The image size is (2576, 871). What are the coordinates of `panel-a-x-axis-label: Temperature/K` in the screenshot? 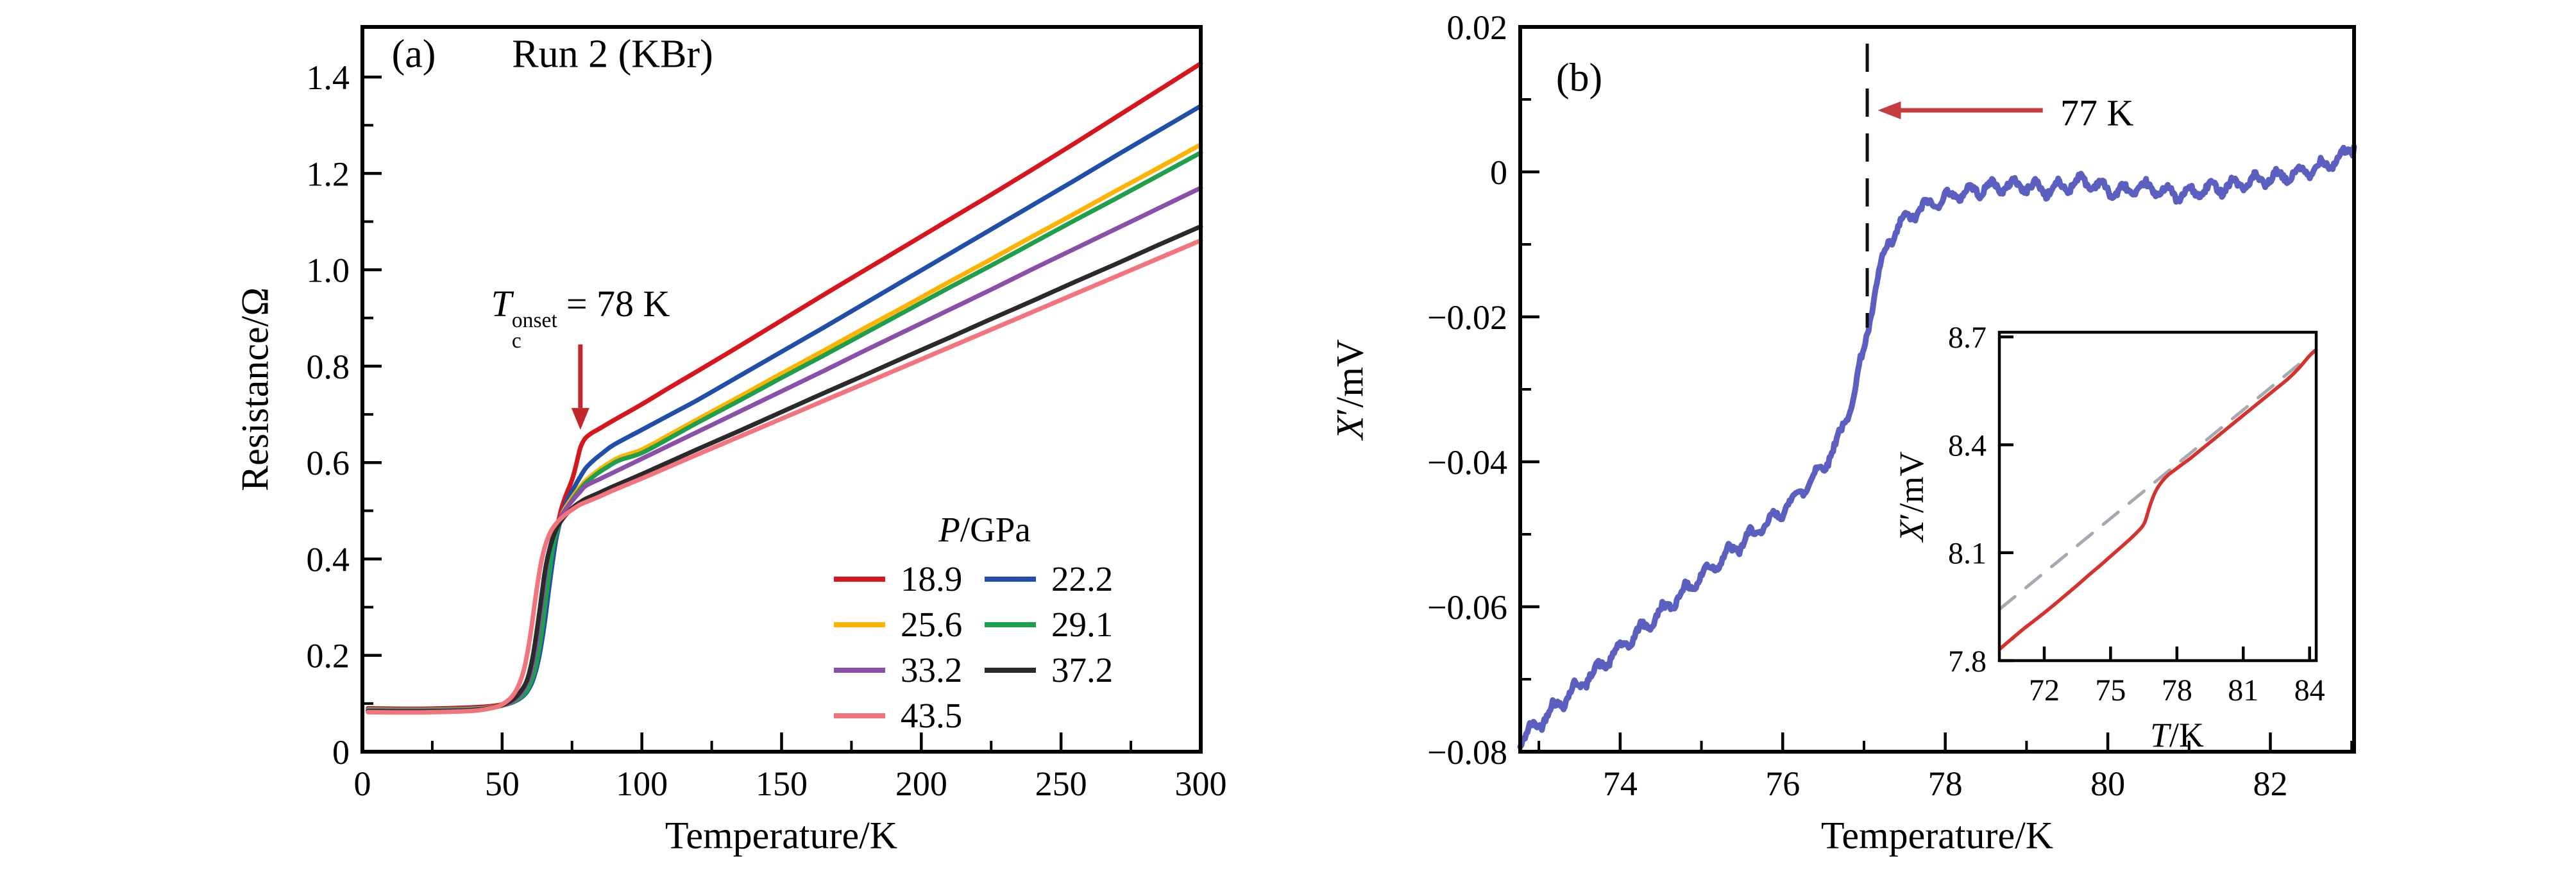 It's located at (781, 836).